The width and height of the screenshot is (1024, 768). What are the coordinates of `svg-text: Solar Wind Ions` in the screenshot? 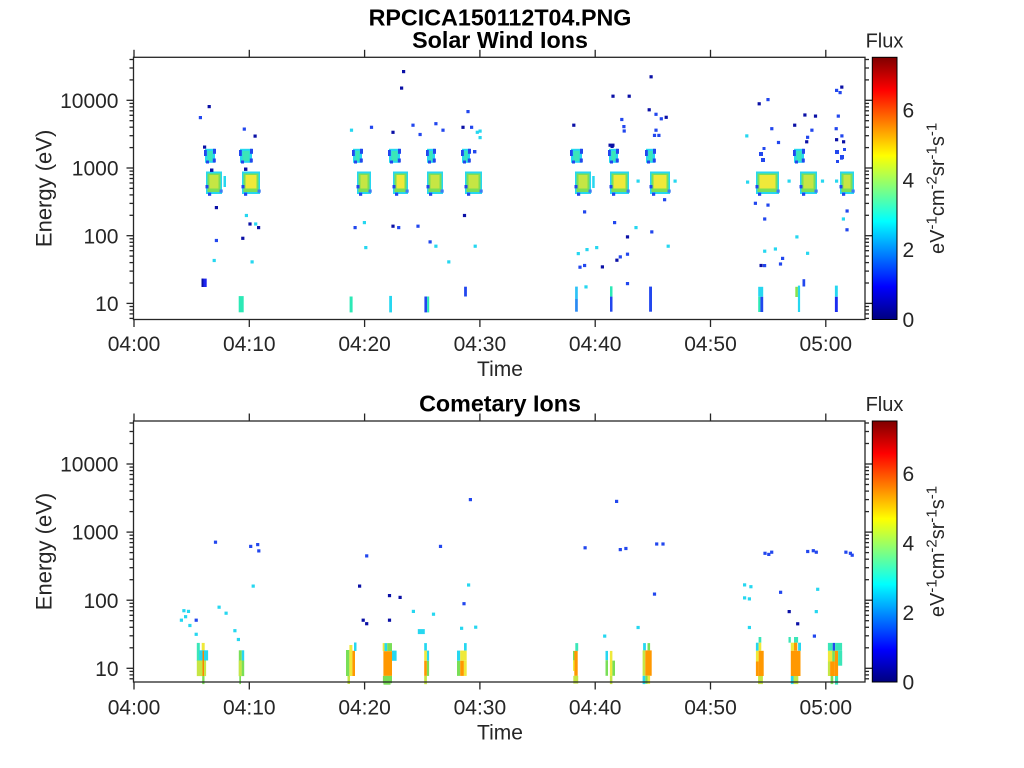 It's located at (500, 40).